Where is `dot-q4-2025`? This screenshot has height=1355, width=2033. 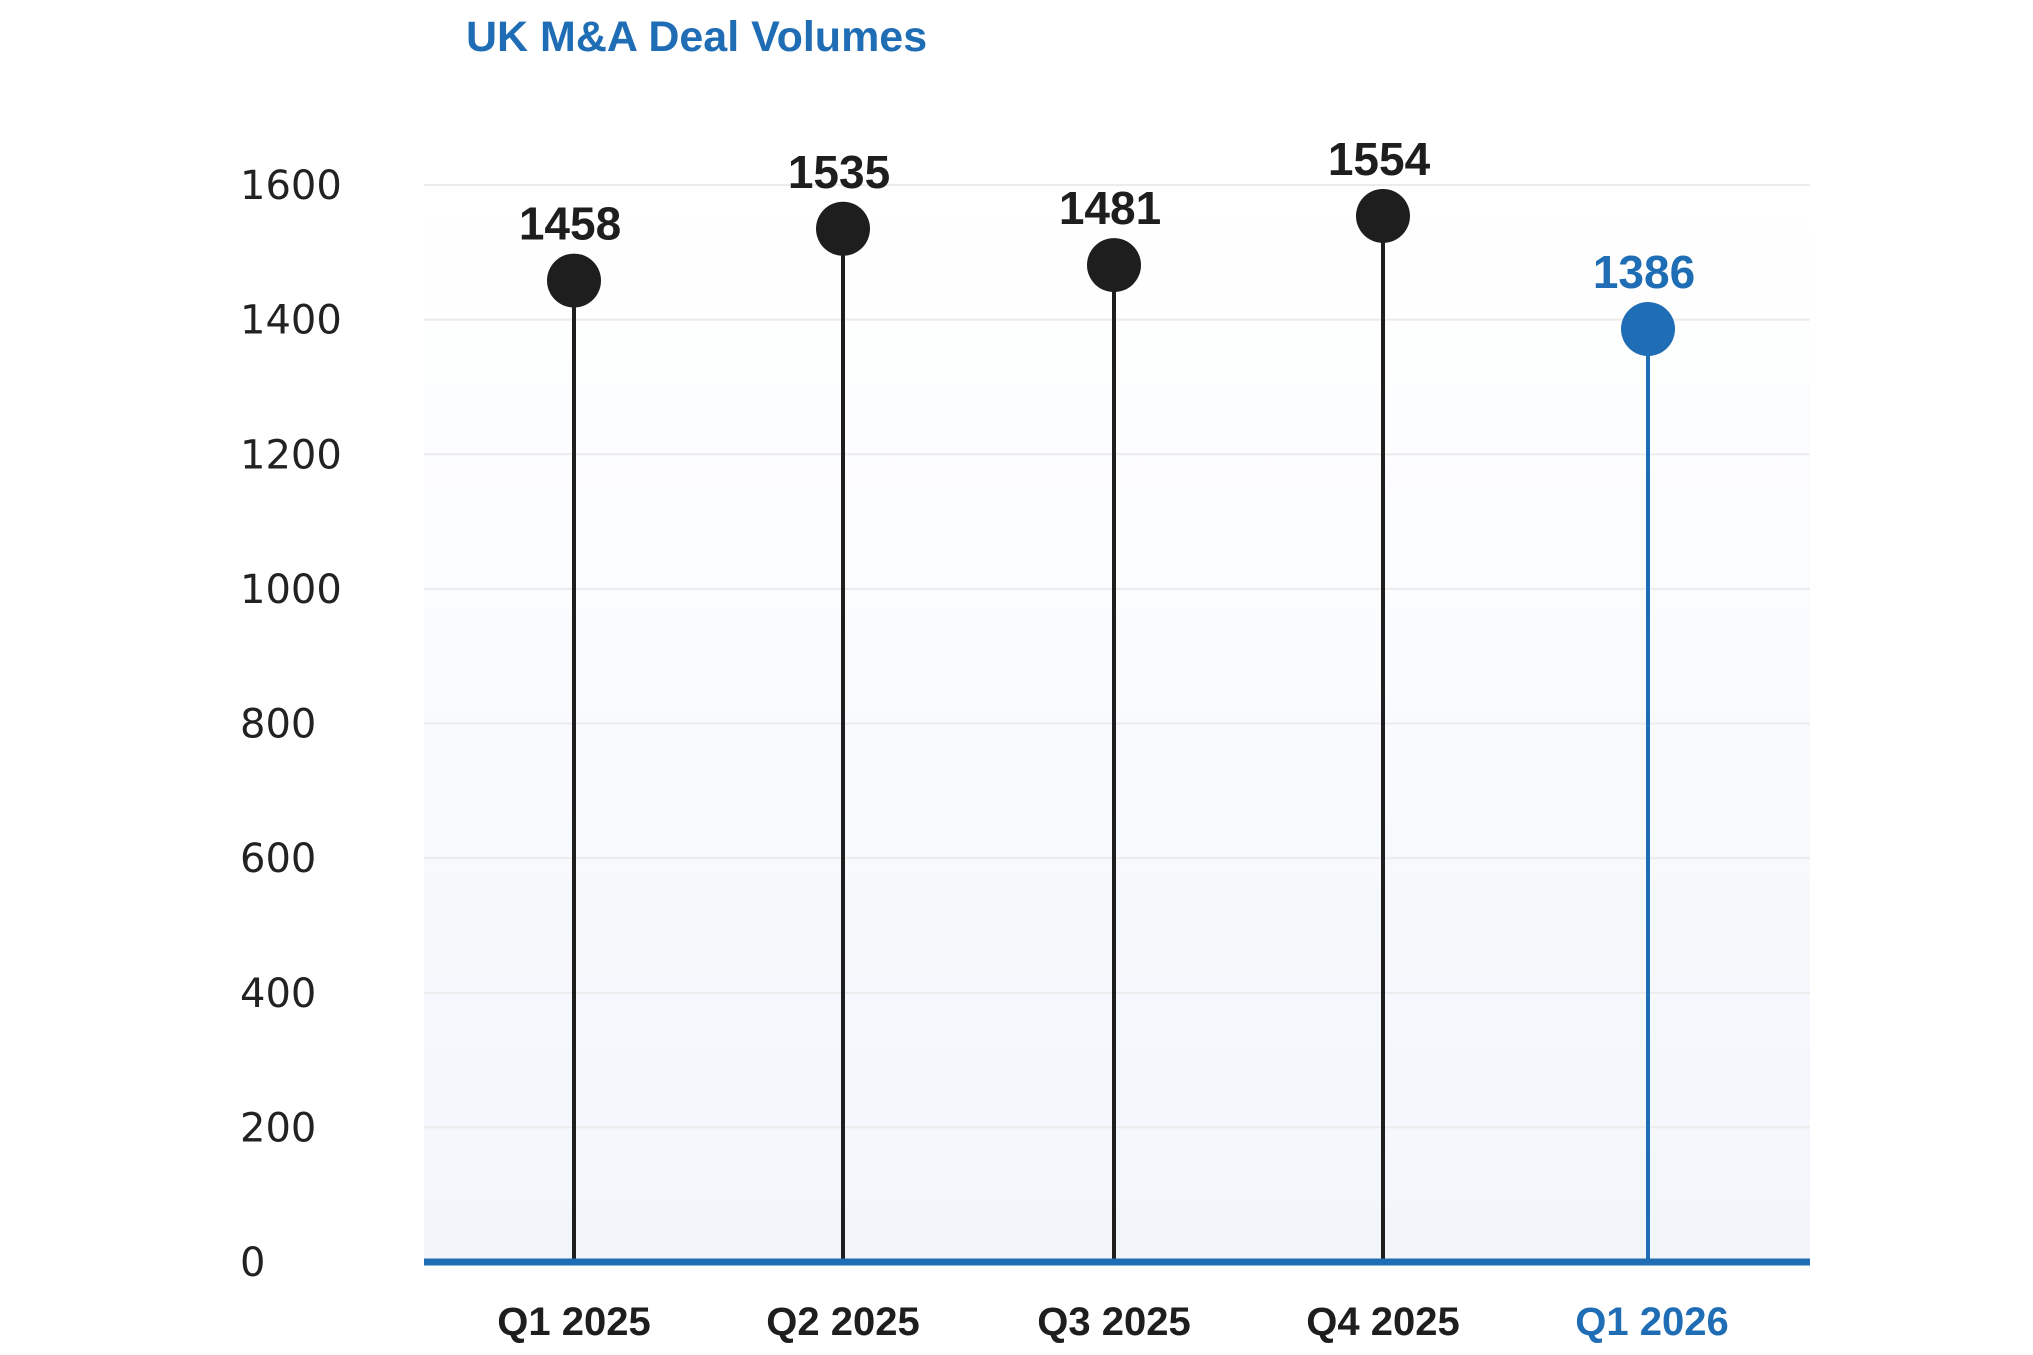
dot-q4-2025 is located at coordinates (1383, 215).